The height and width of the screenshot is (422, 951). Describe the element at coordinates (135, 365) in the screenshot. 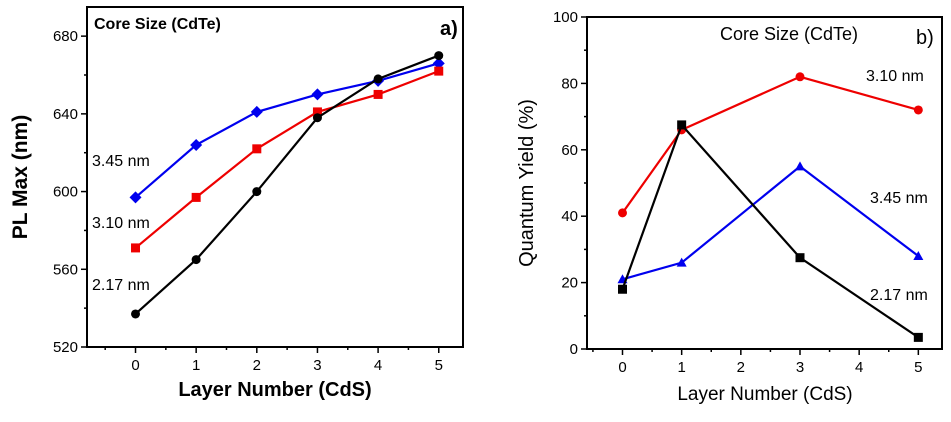

I see `x-tick-label-a: 0` at that location.